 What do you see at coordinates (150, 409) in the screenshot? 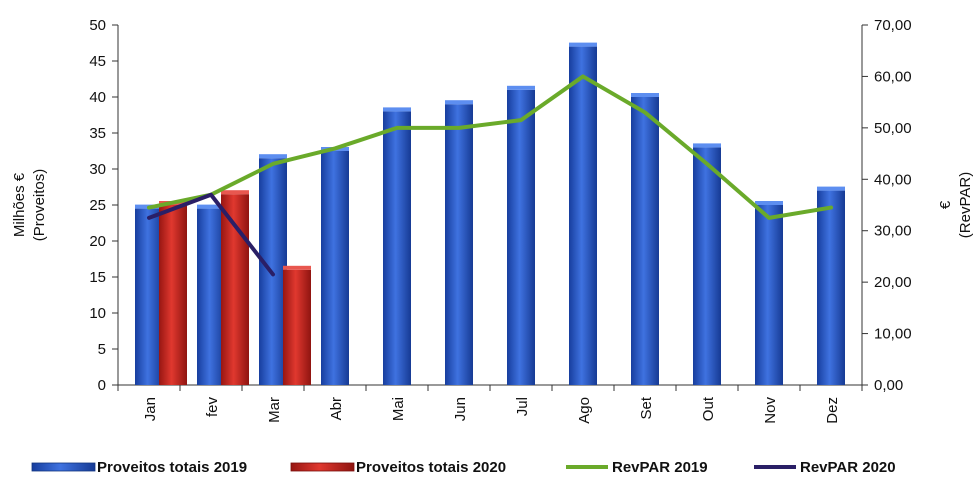
I see `x-tick-label: Jan` at bounding box center [150, 409].